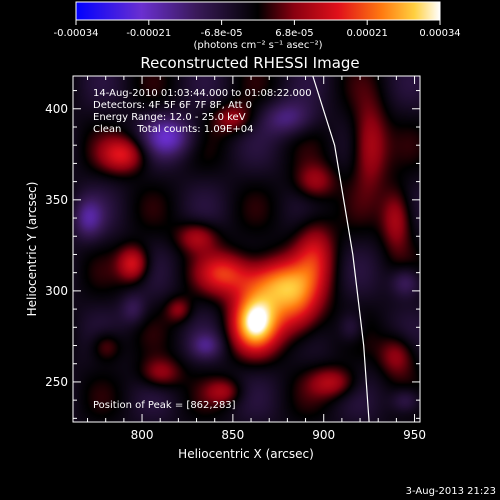 This screenshot has width=500, height=500. Describe the element at coordinates (173, 129) in the screenshot. I see `annotation-method: Clean Total counts: 1.09E+04` at that location.